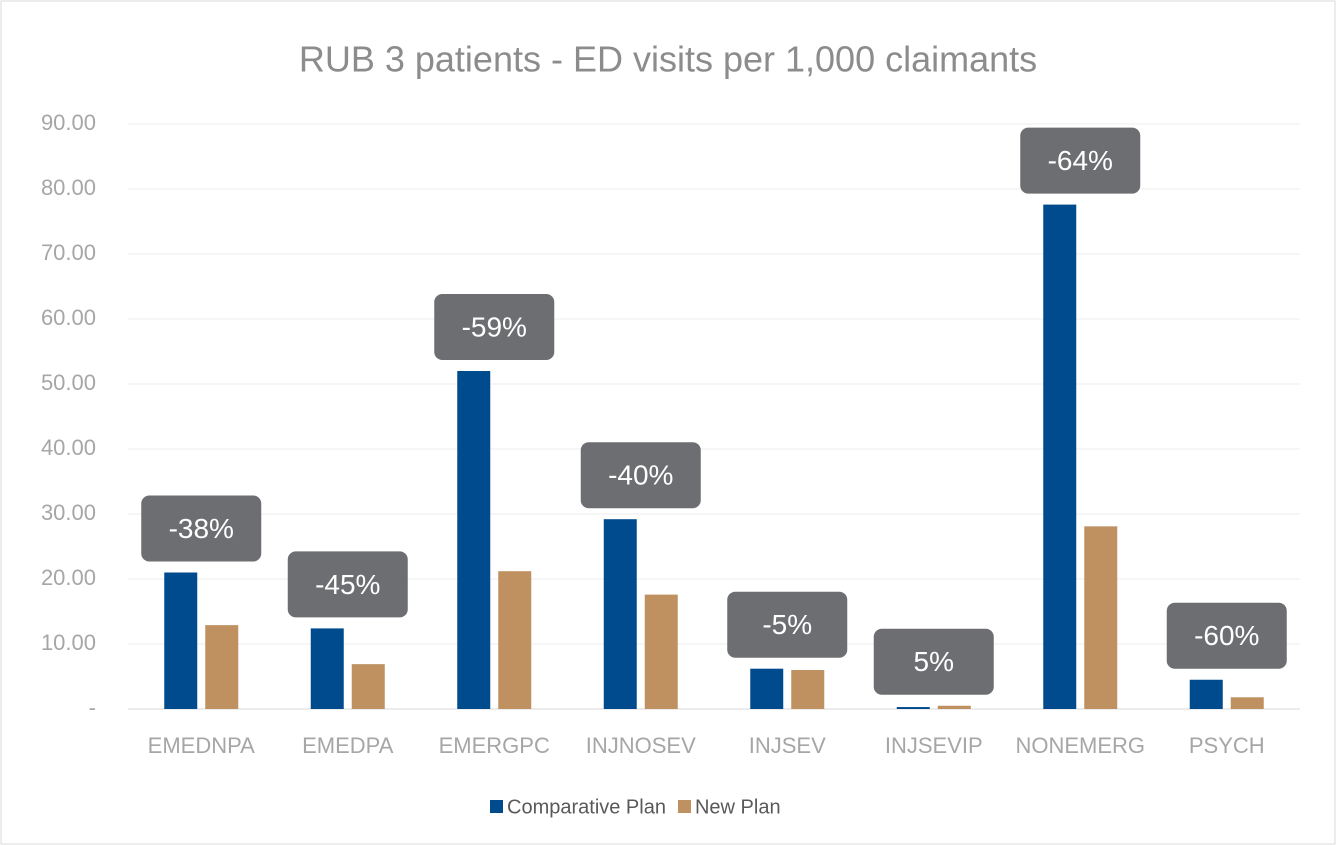 This screenshot has width=1336, height=845. I want to click on y-tick-label: 20.00, so click(68, 577).